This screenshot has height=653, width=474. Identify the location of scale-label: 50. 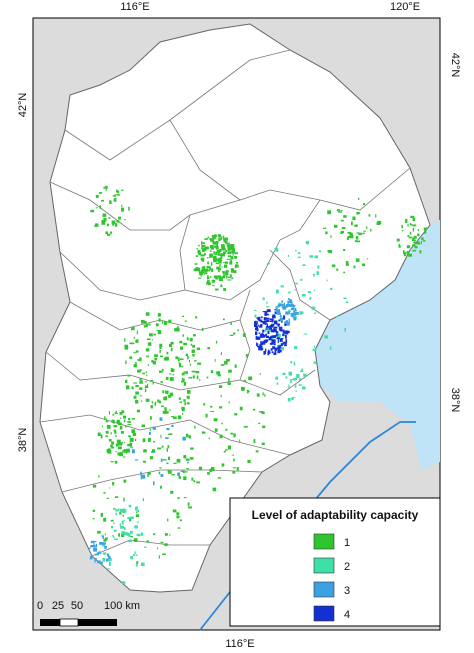
(77, 606).